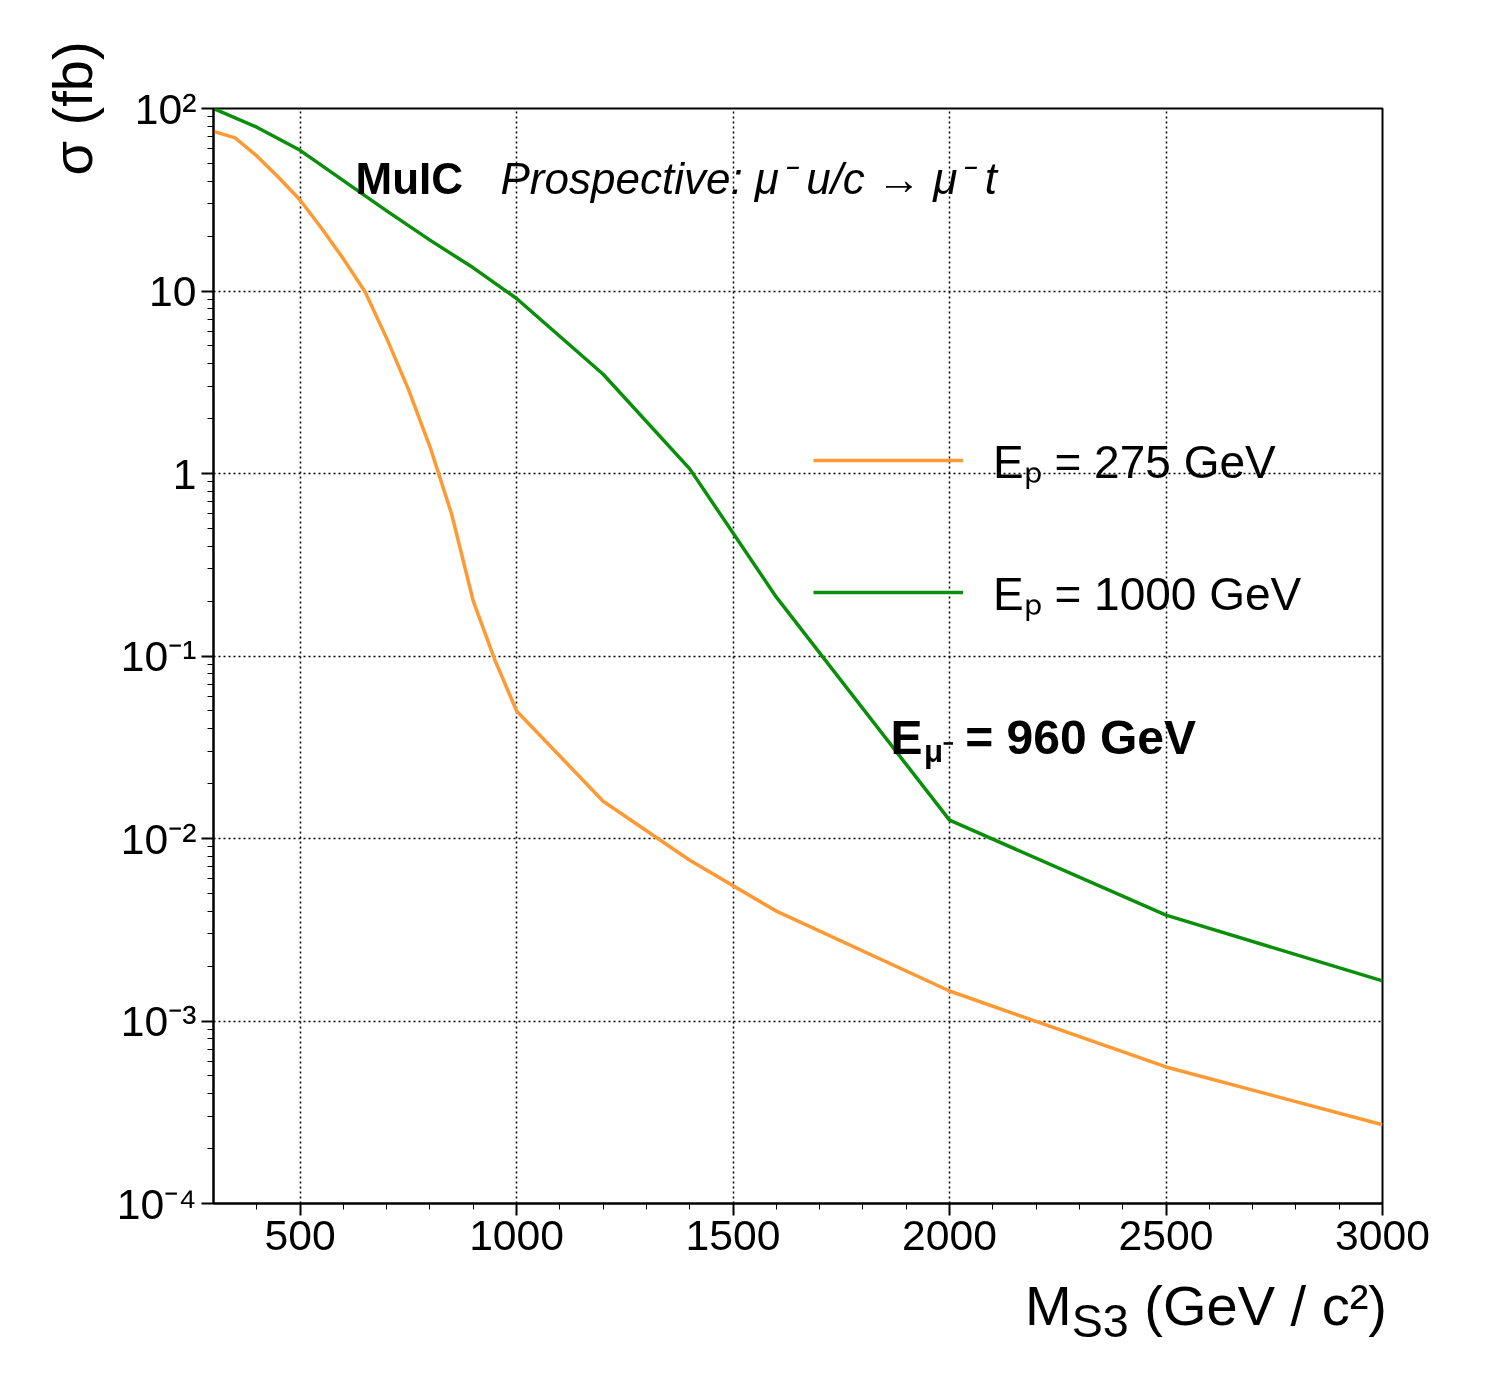 The height and width of the screenshot is (1374, 1485). I want to click on y-axis-title: σ (fb), so click(72, 108).